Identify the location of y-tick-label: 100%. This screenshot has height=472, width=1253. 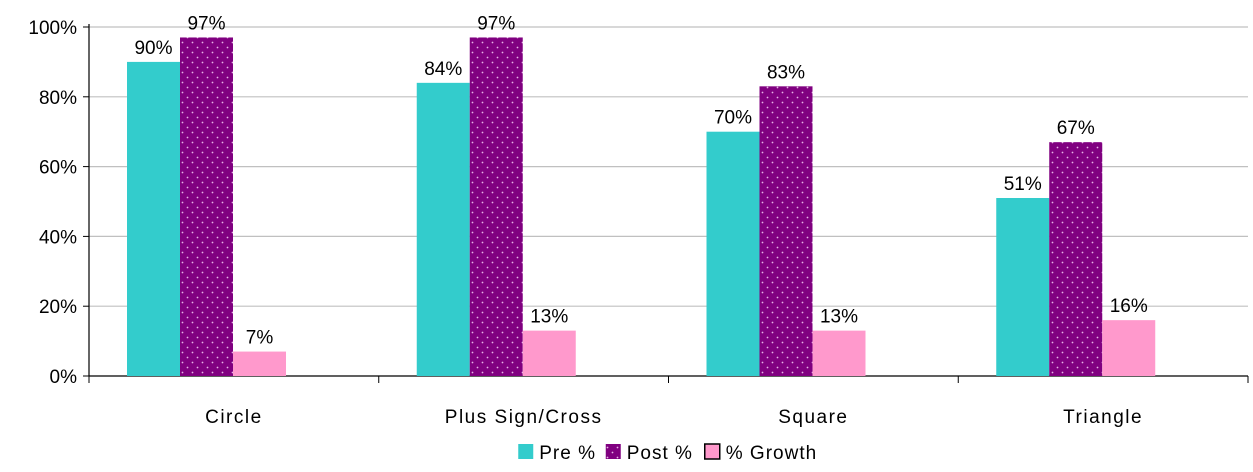
(52, 28).